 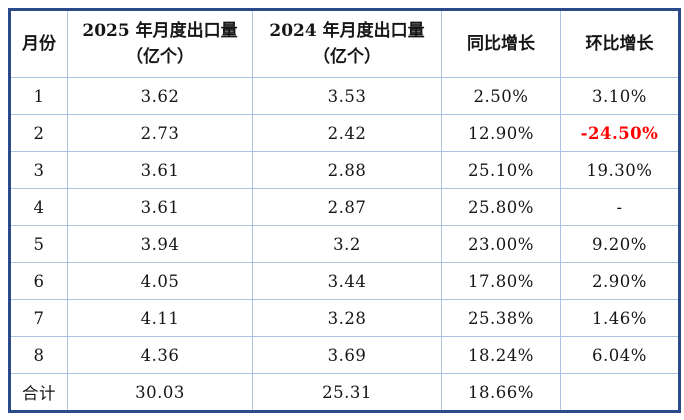 What do you see at coordinates (347, 318) in the screenshot?
I see `export-2024-cell: 3.28` at bounding box center [347, 318].